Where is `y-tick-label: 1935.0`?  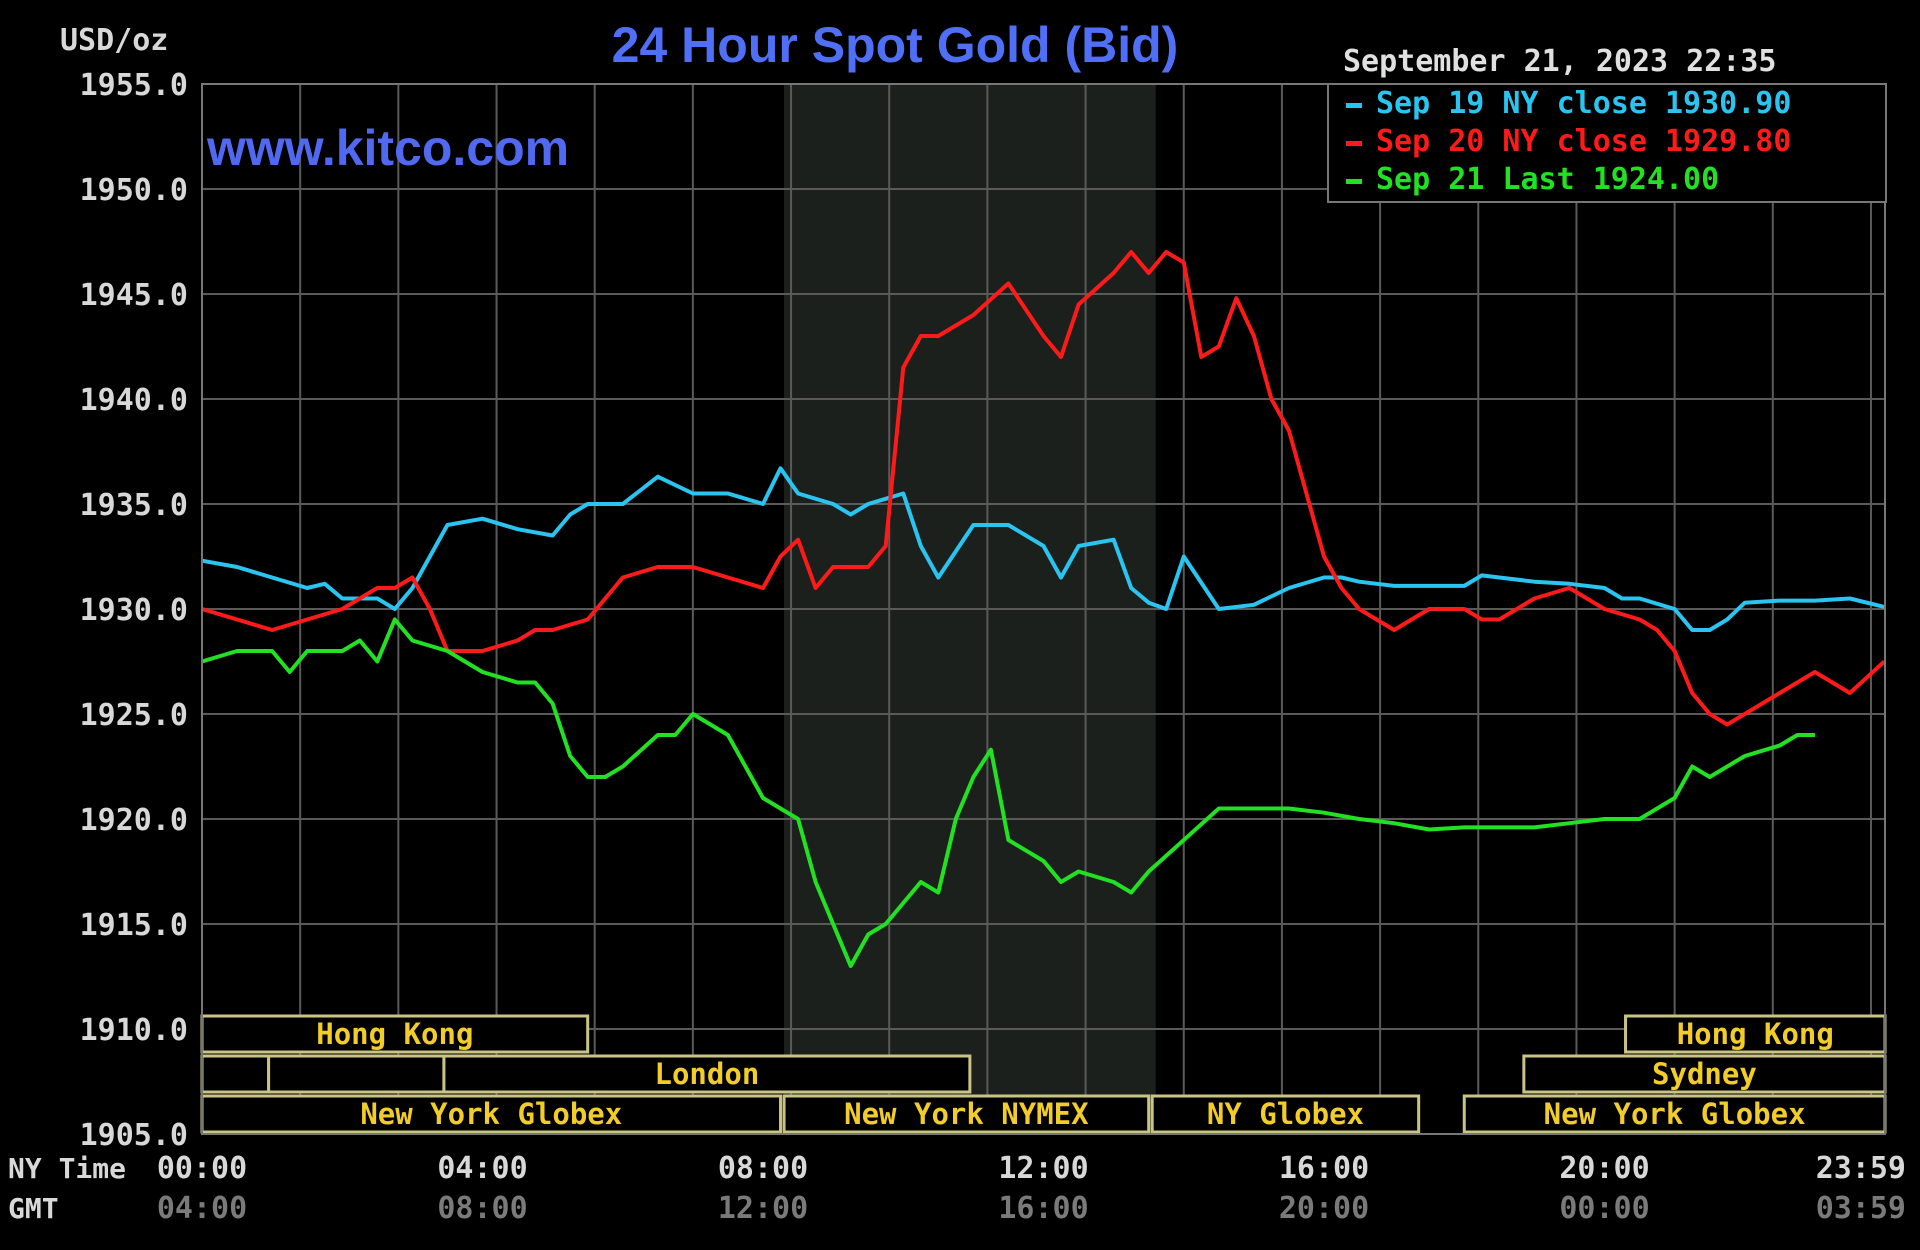
y-tick-label: 1935.0 is located at coordinates (134, 505).